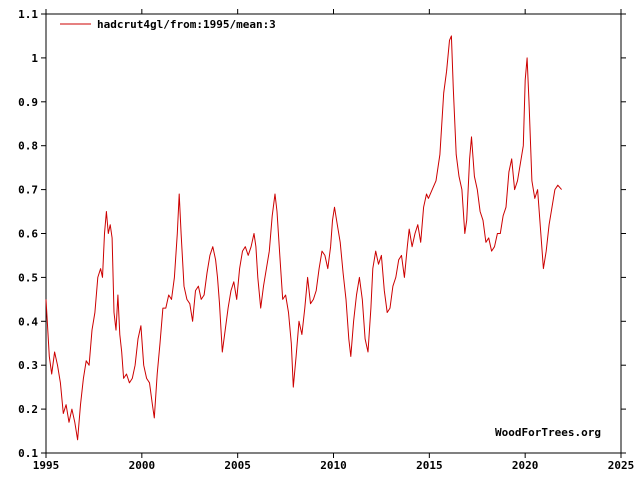 The image size is (640, 480). What do you see at coordinates (28, 234) in the screenshot?
I see `y-tick-label: 0.6` at bounding box center [28, 234].